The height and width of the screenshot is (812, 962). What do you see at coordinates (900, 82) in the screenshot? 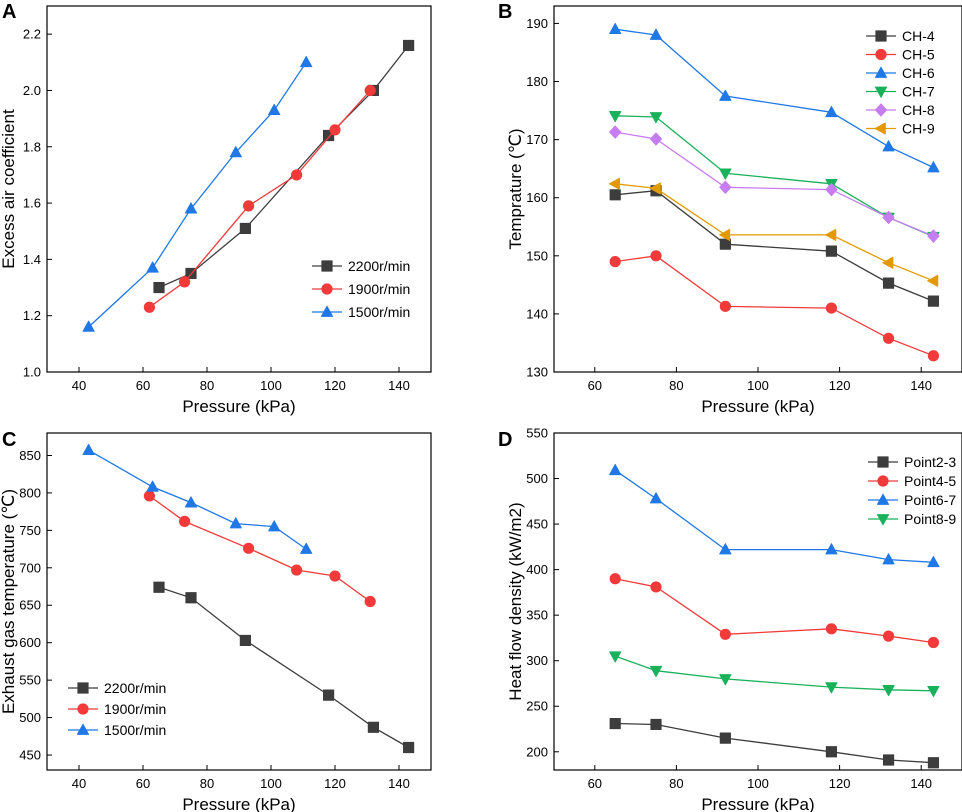
I see `legend: CH-4 CH-5 CH-6 CH-7 CH-8 CH-9` at bounding box center [900, 82].